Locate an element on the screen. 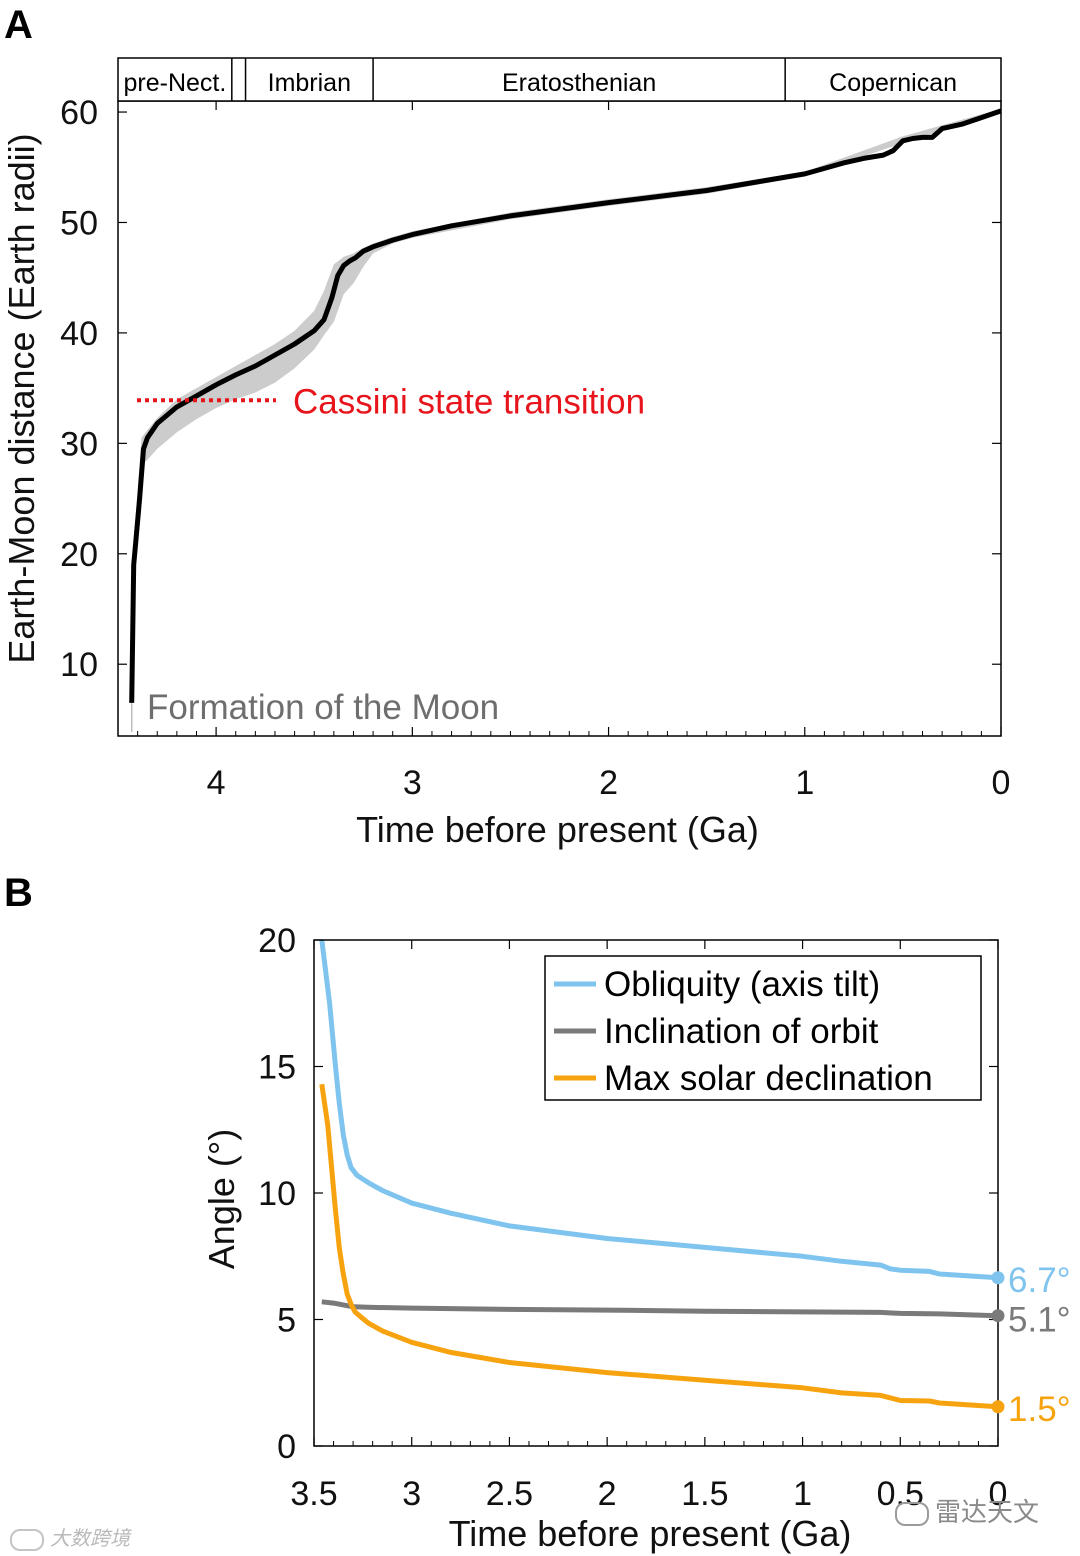 Image resolution: width=1080 pixels, height=1556 pixels. cassini-label: Cassini state transition is located at coordinates (469, 401).